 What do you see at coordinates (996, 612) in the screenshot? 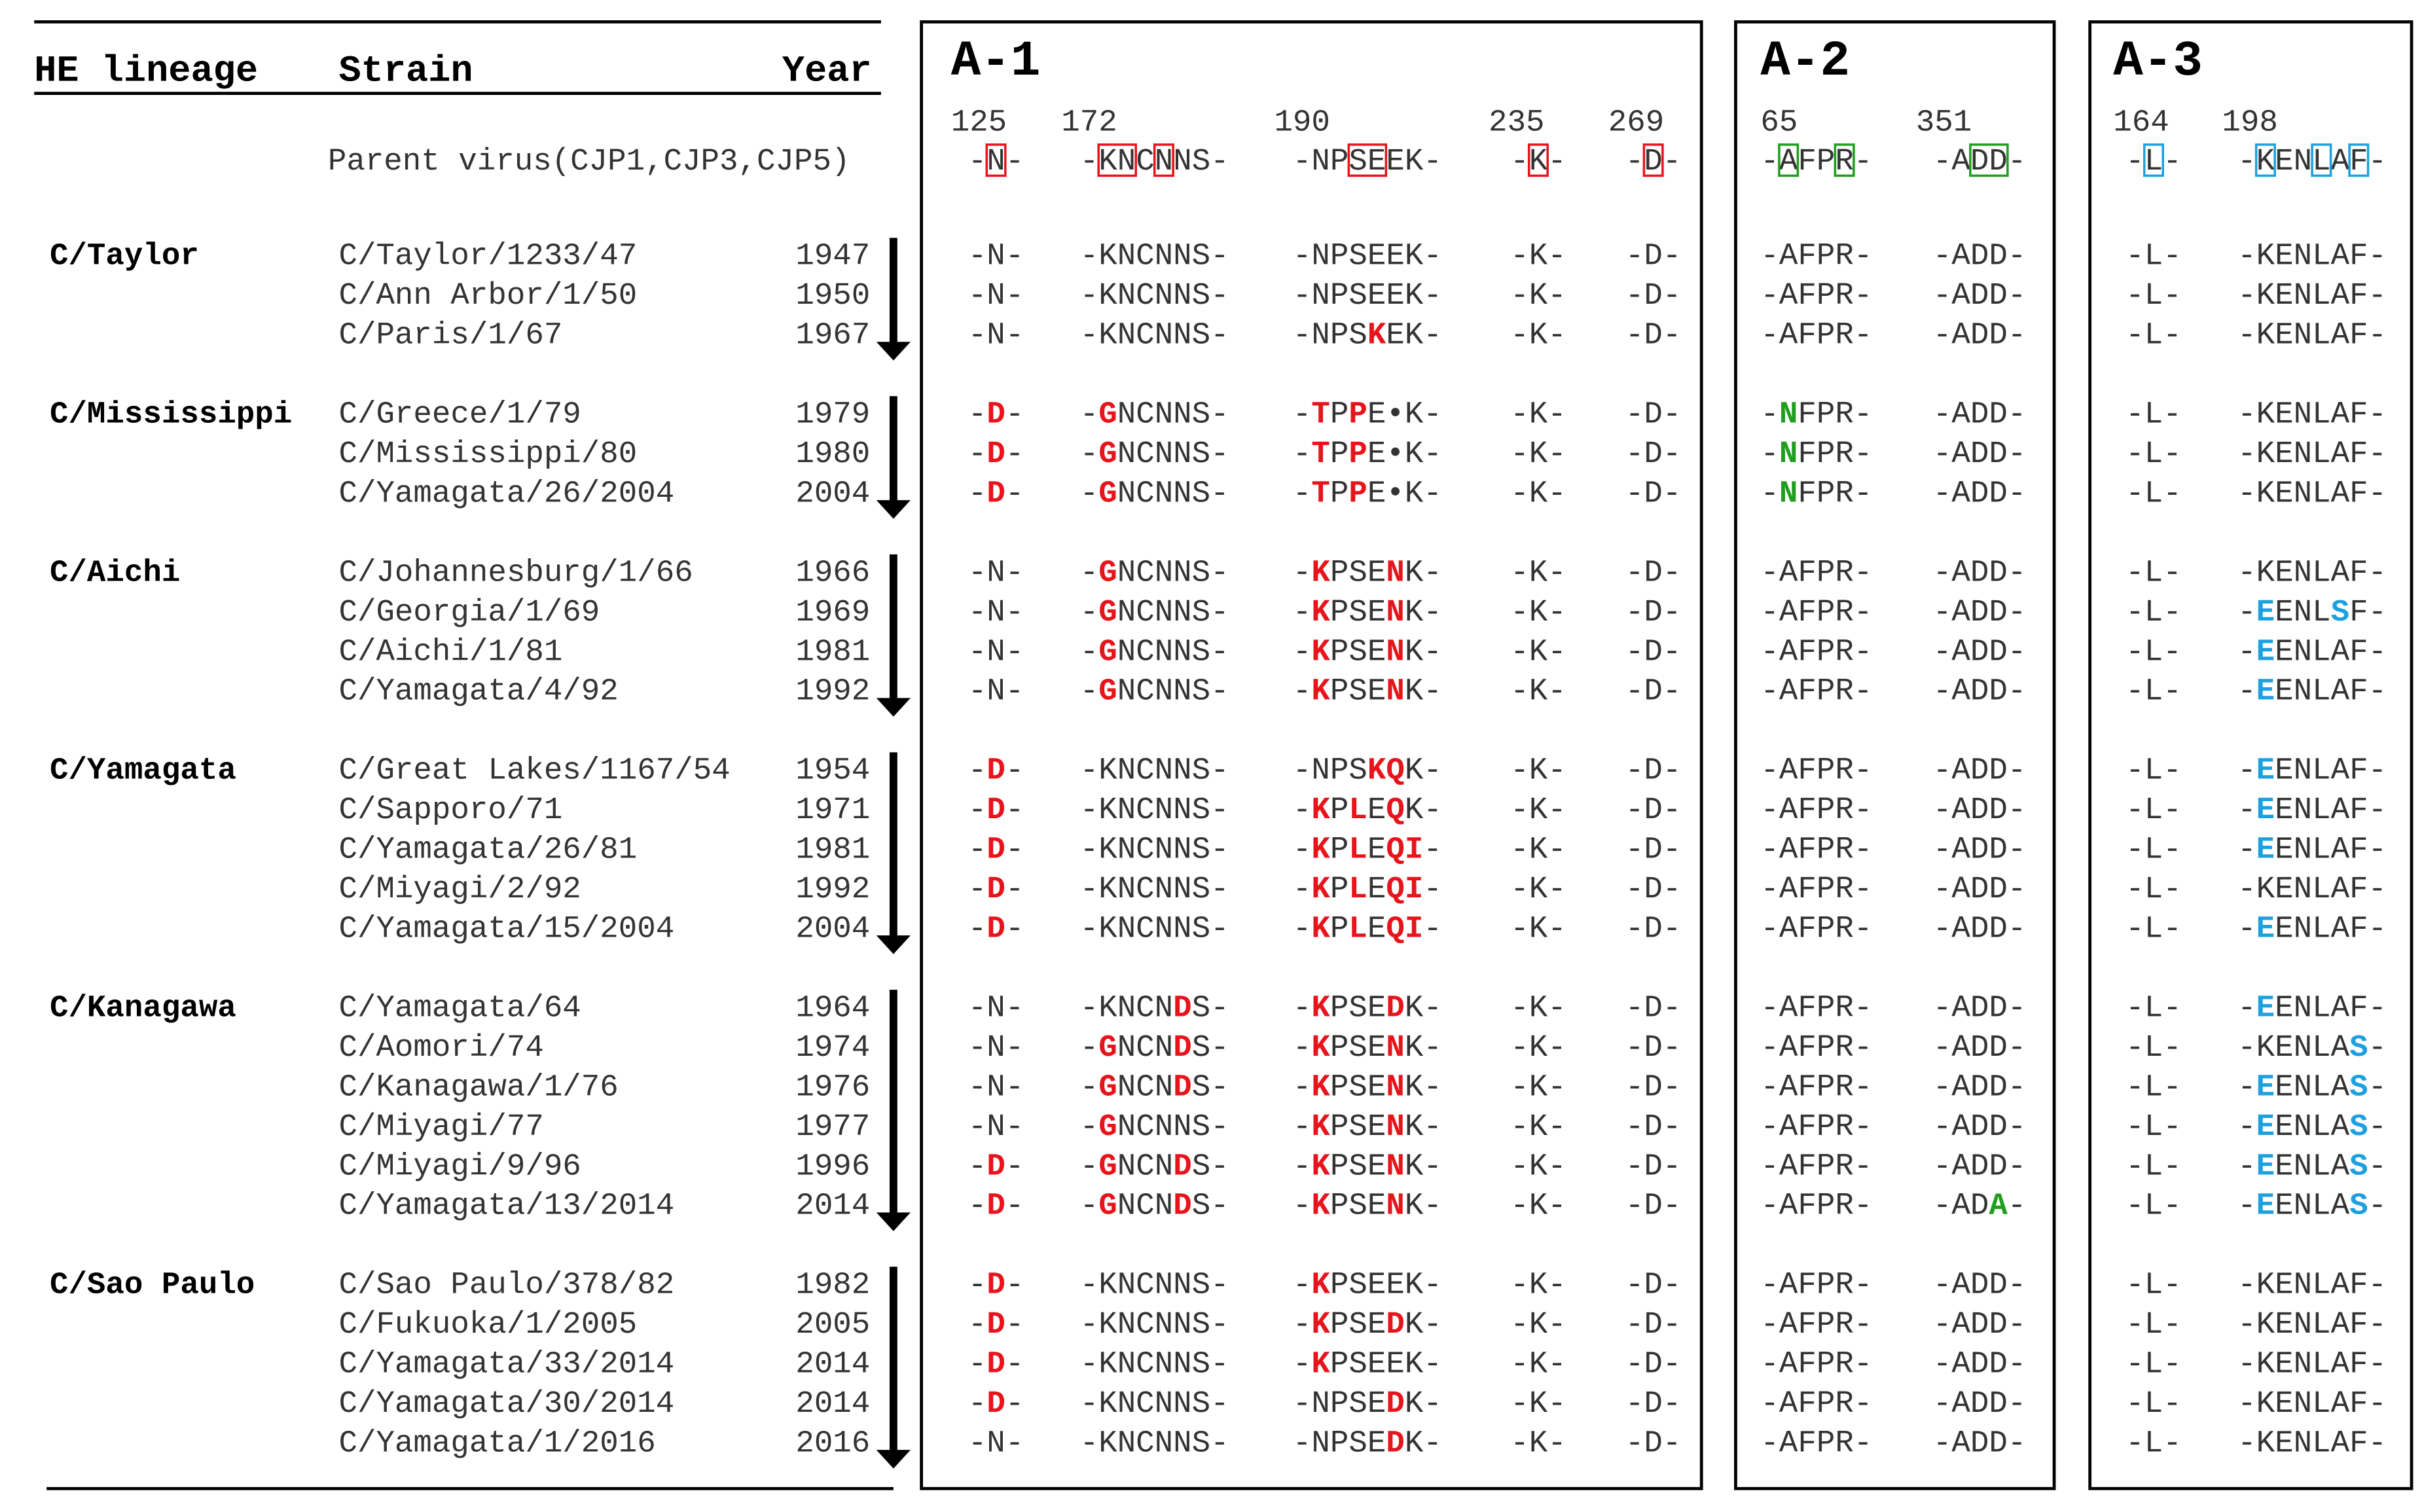
I see `sequence: -N-` at bounding box center [996, 612].